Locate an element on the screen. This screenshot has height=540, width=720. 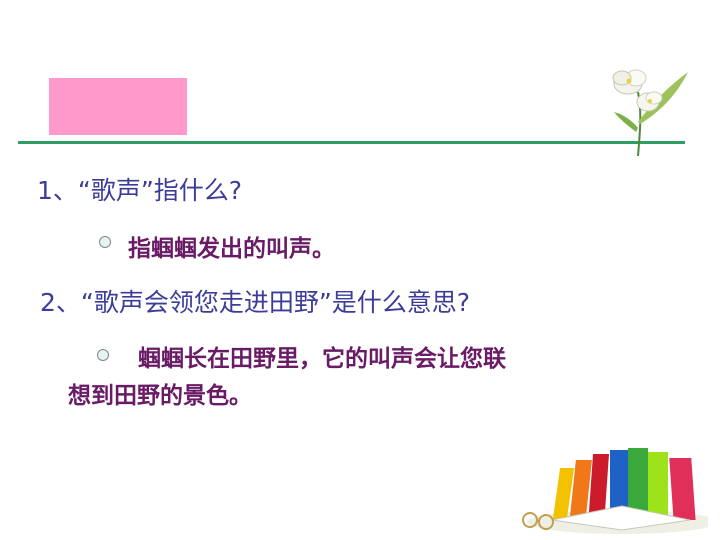
title-placeholder-box is located at coordinates (118, 106).